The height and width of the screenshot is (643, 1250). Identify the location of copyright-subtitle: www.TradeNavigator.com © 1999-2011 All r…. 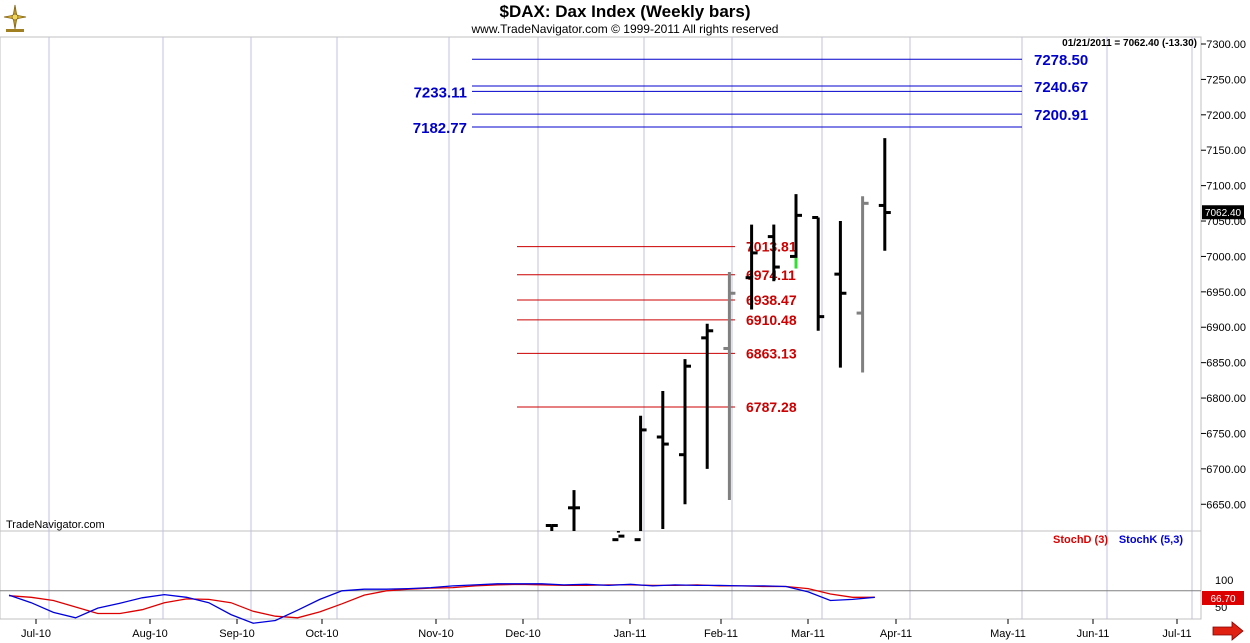
(625, 29).